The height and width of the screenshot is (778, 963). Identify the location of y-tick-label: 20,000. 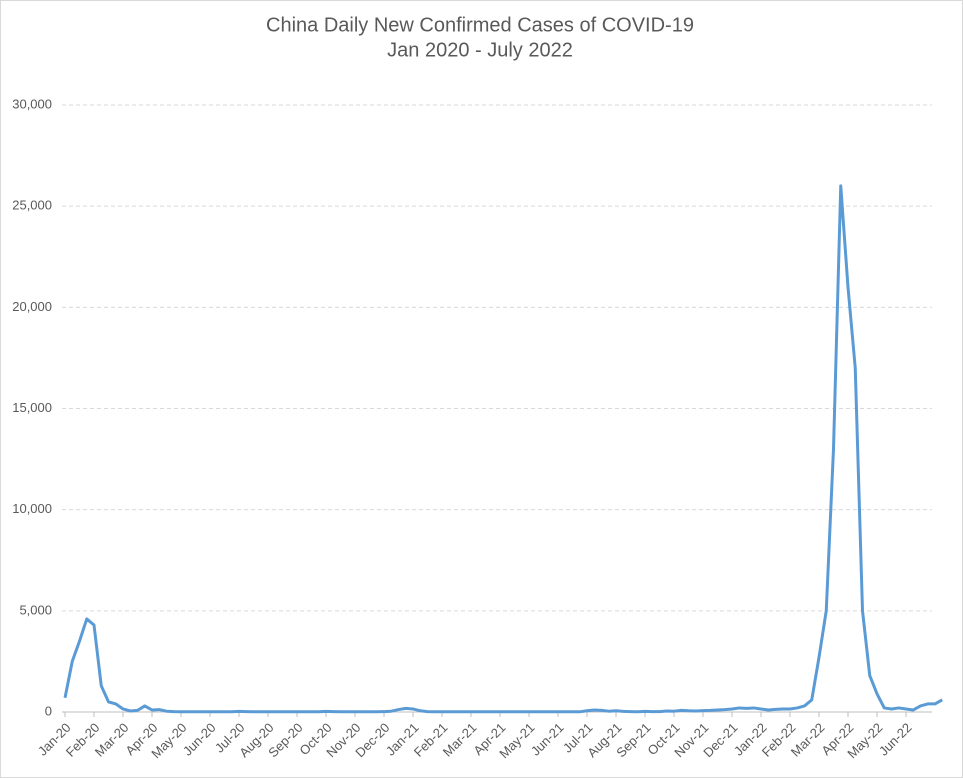
(32, 306).